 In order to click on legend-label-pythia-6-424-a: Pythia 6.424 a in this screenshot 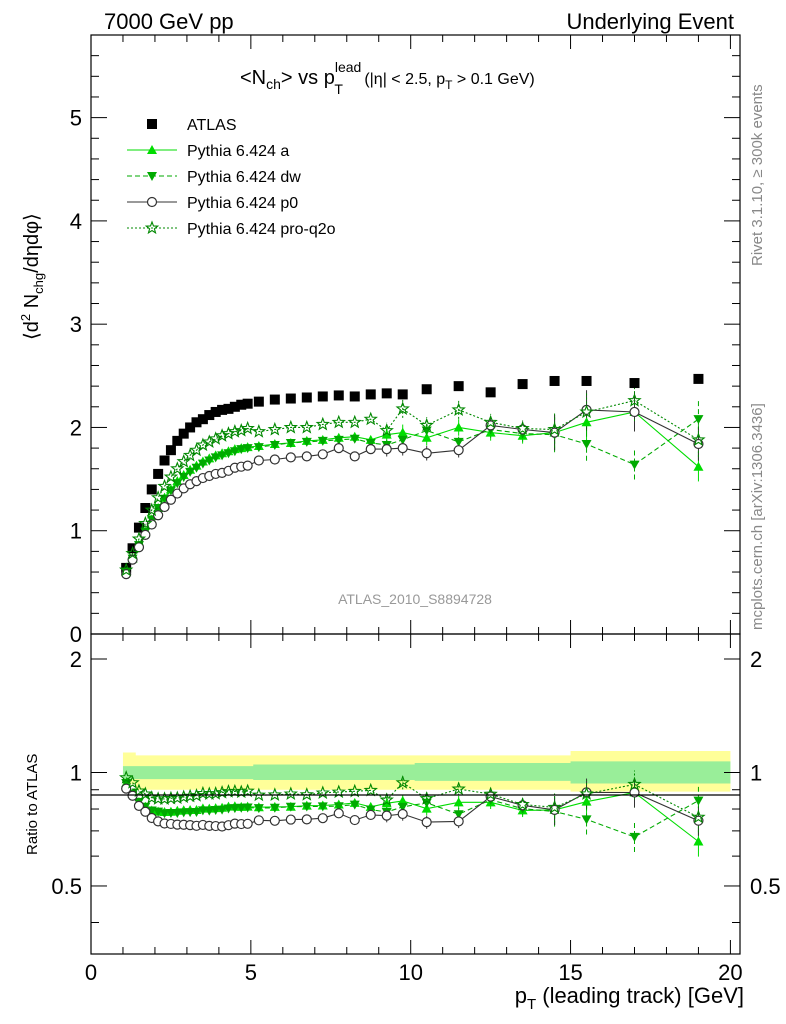, I will do `click(238, 151)`.